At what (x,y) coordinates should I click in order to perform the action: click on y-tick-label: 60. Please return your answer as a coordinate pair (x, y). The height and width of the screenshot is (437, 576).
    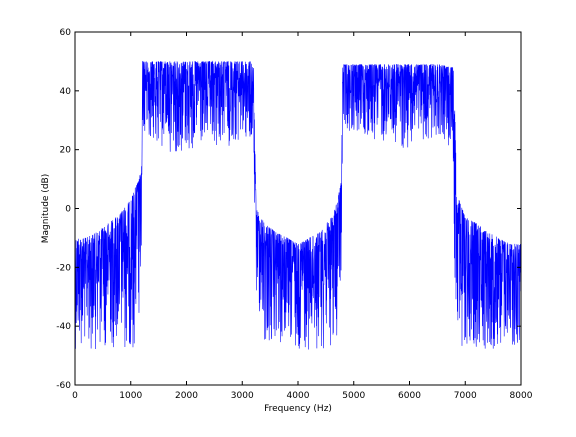
    Looking at the image, I should click on (66, 33).